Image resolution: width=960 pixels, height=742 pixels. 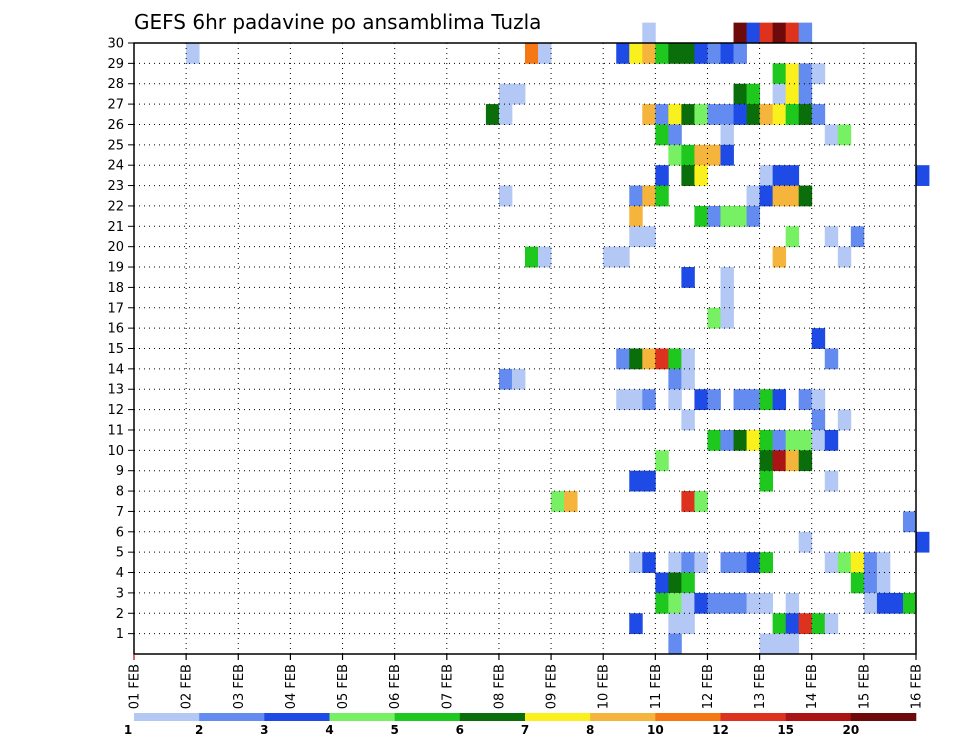 What do you see at coordinates (115, 145) in the screenshot?
I see `y-tick-label: 25` at bounding box center [115, 145].